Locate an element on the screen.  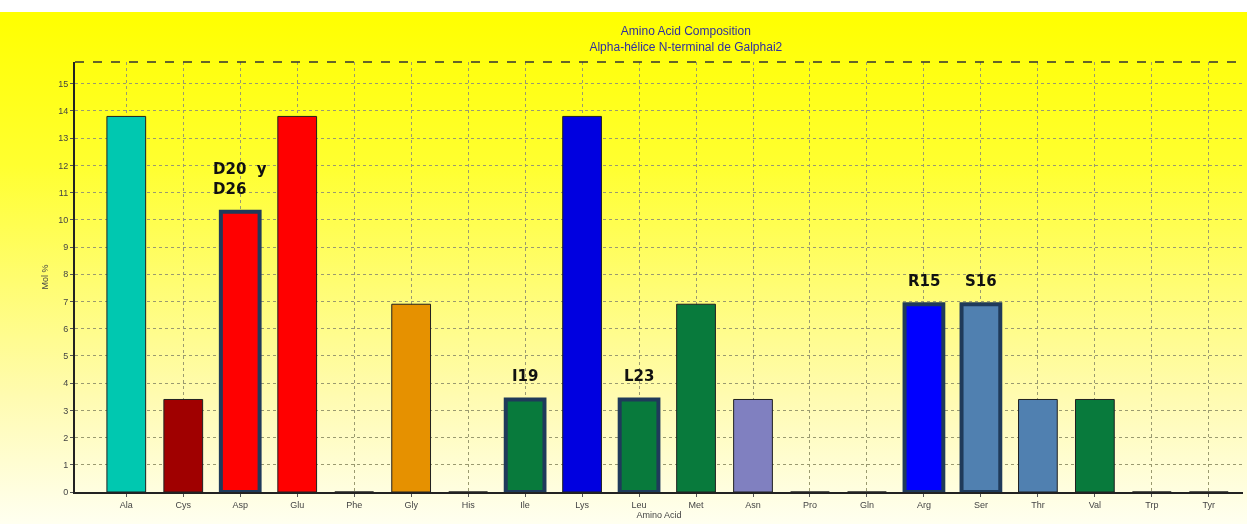
chart-title: Amino Acid Composition is located at coordinates (685, 31).